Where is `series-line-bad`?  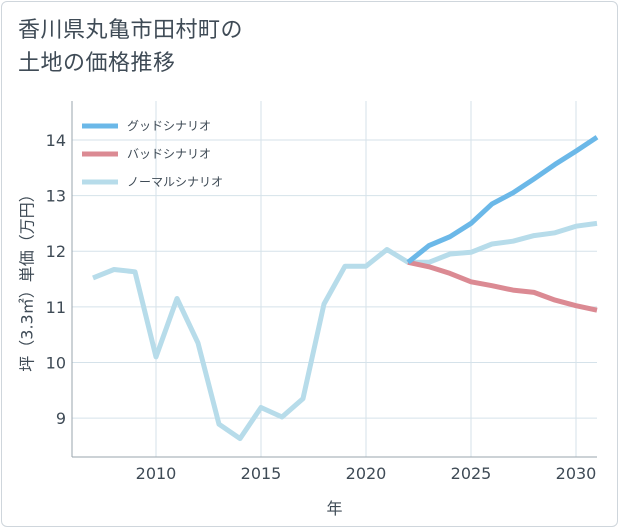 series-line-bad is located at coordinates (502, 286).